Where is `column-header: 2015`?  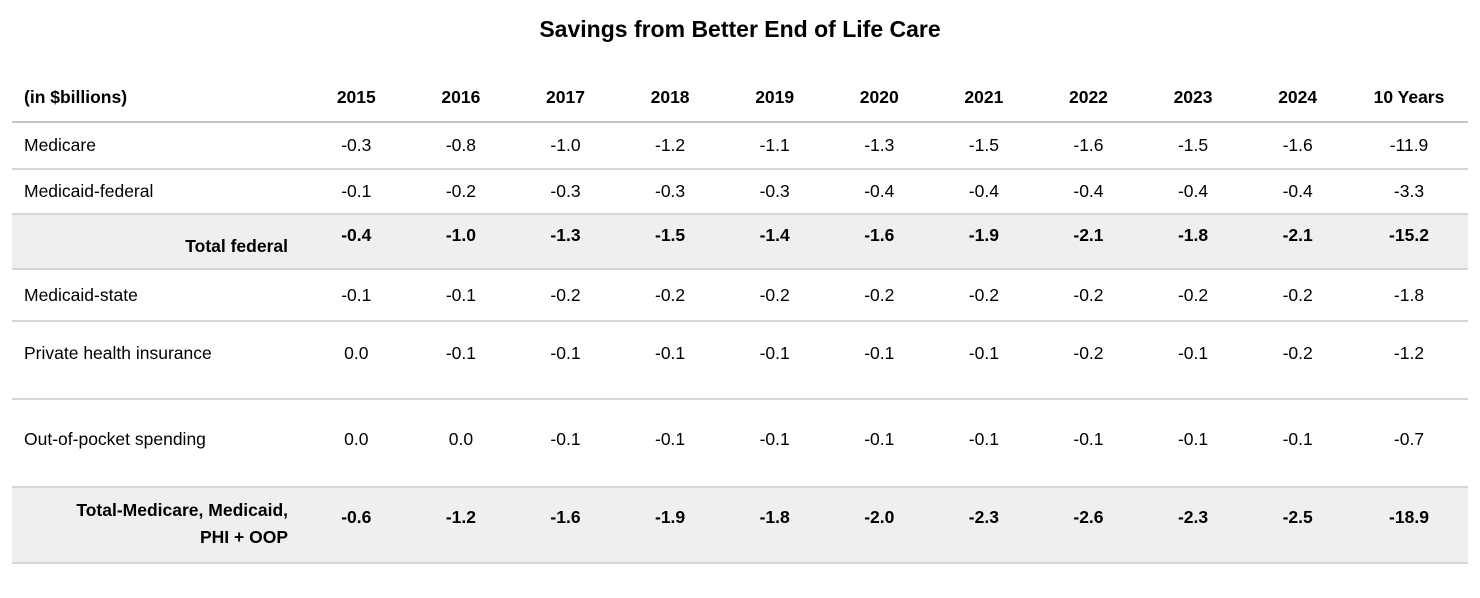 column-header: 2015 is located at coordinates (356, 83).